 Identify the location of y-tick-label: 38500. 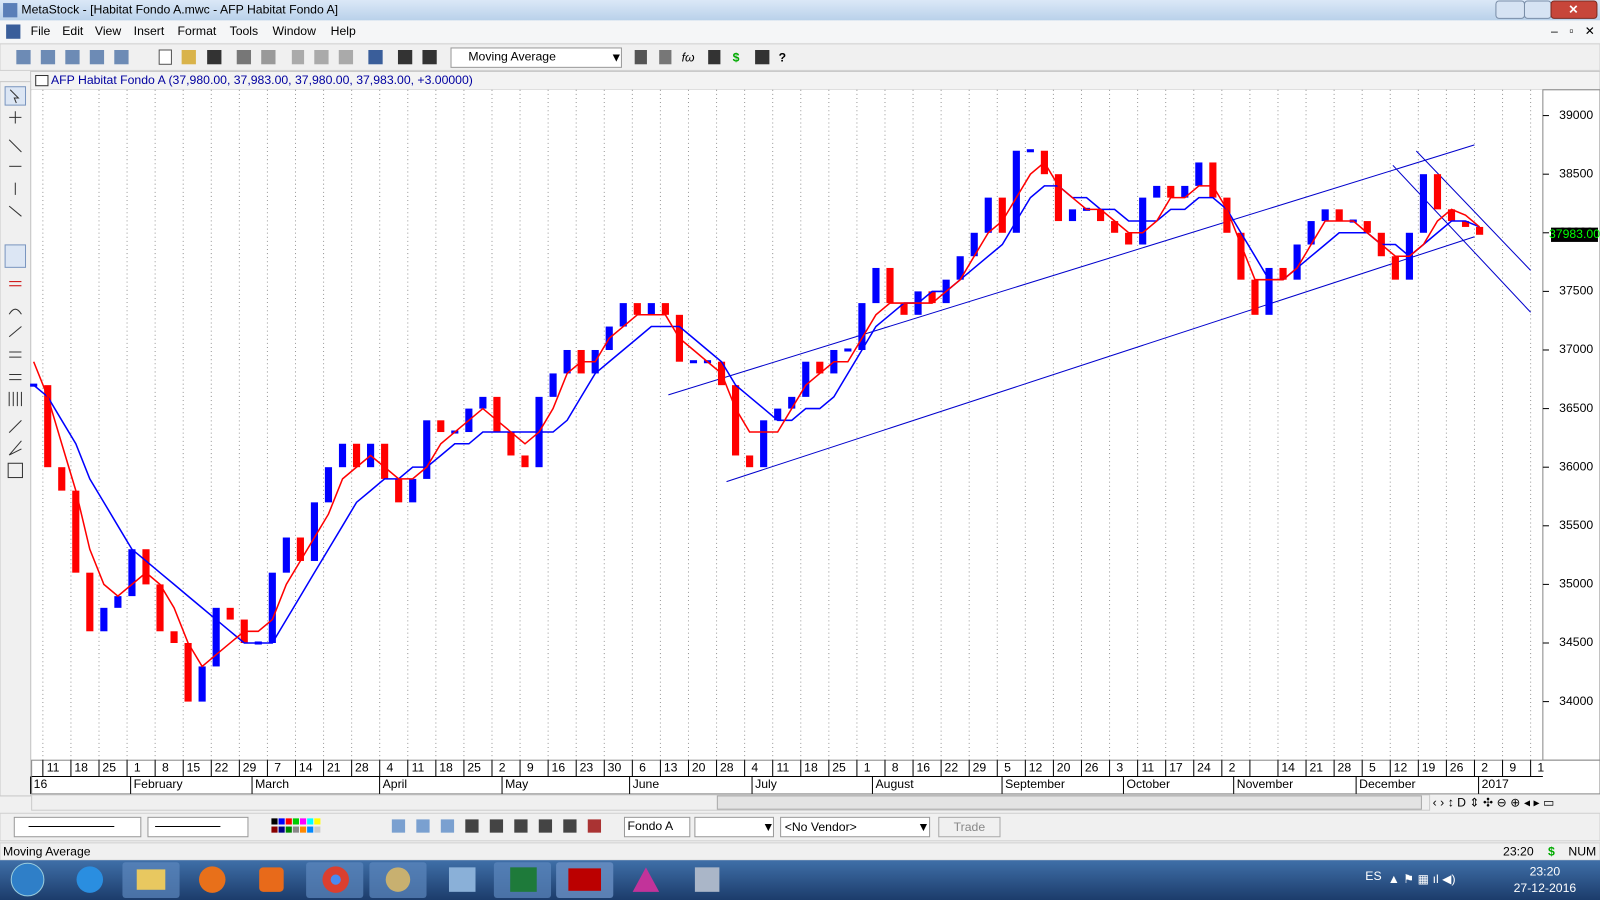
(1576, 173).